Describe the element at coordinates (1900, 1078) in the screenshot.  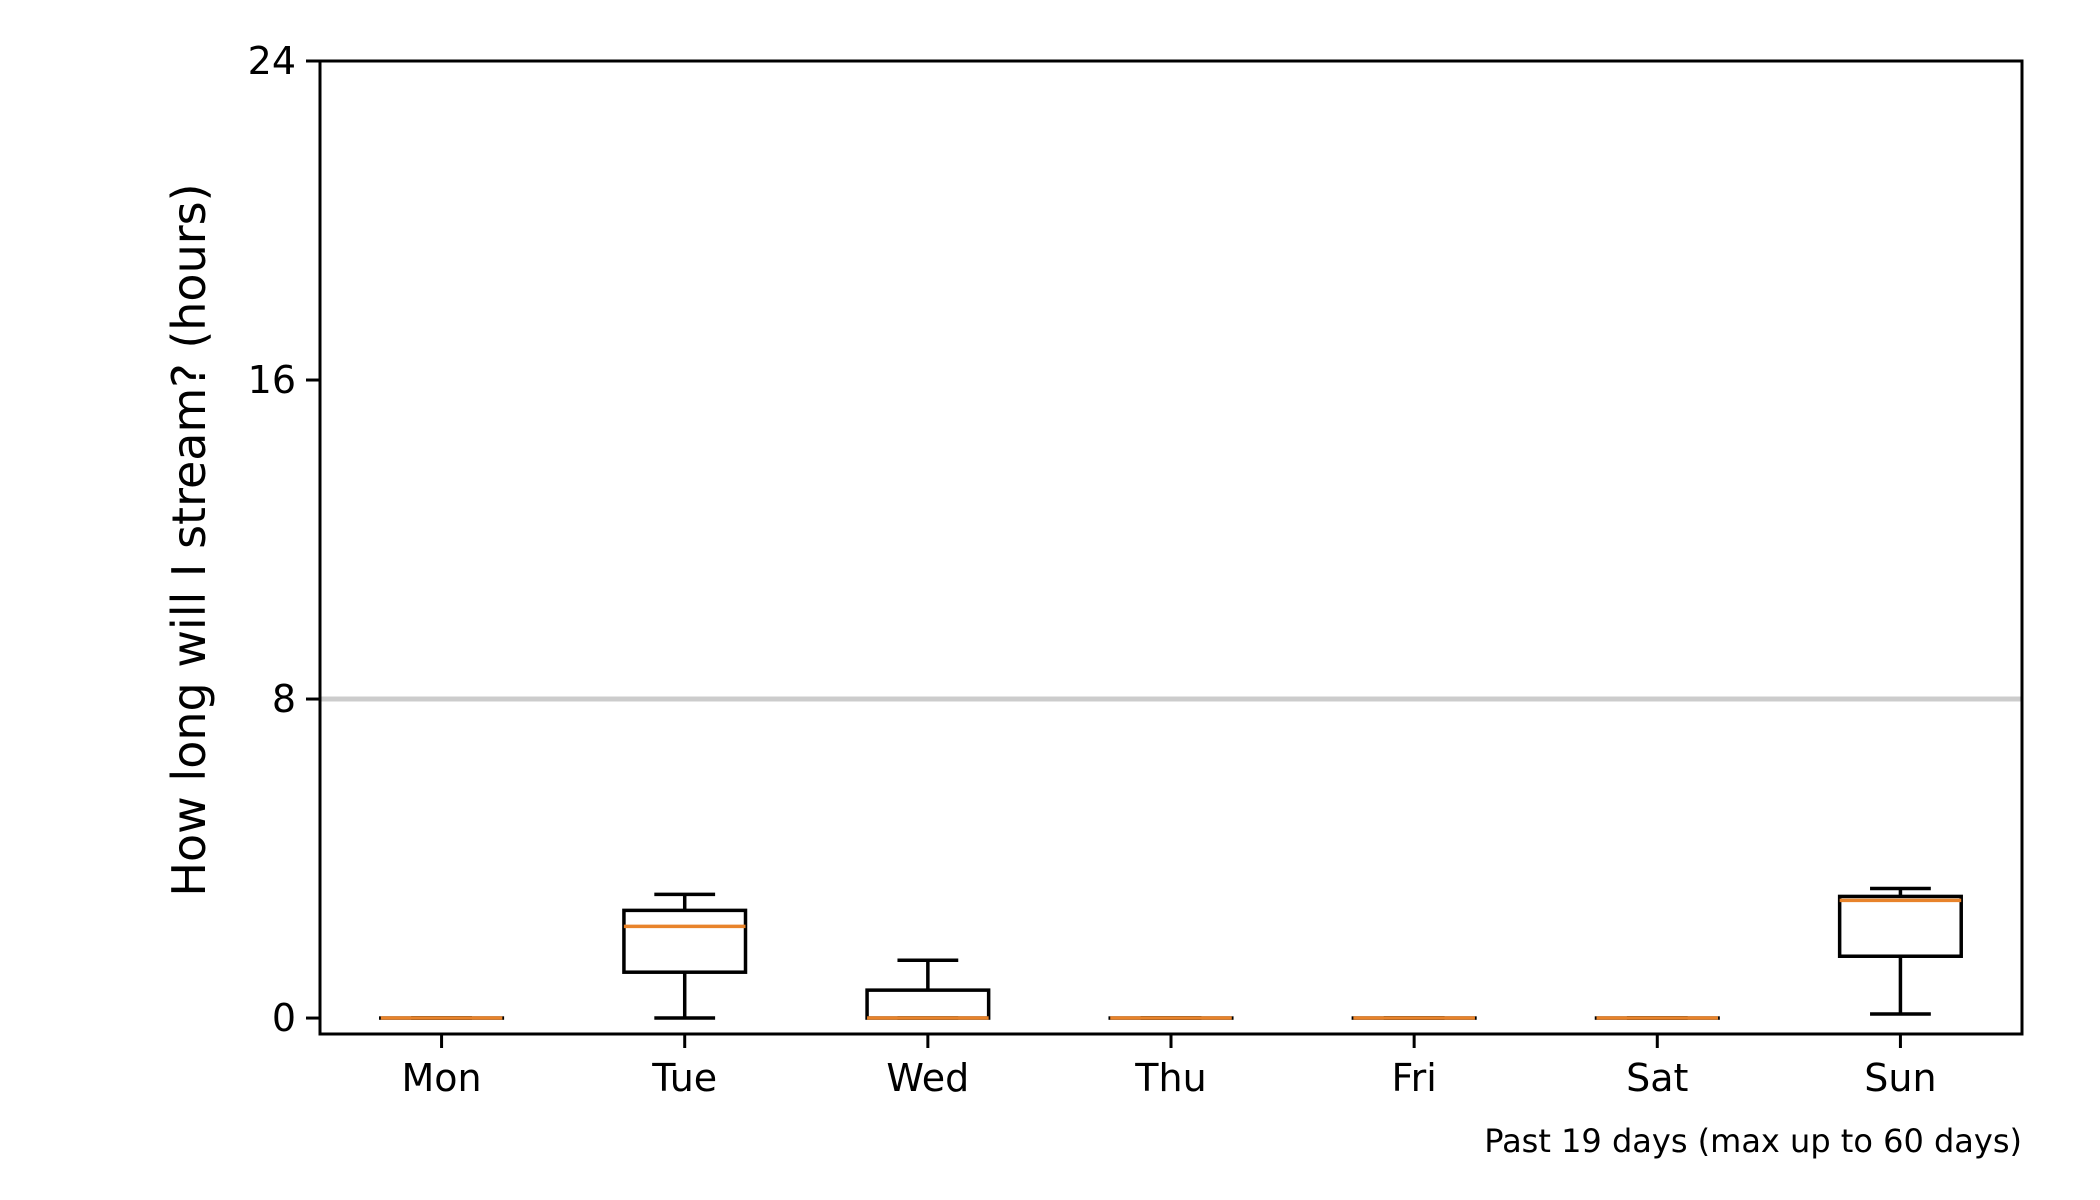
I see `x-tick-label: Sun` at that location.